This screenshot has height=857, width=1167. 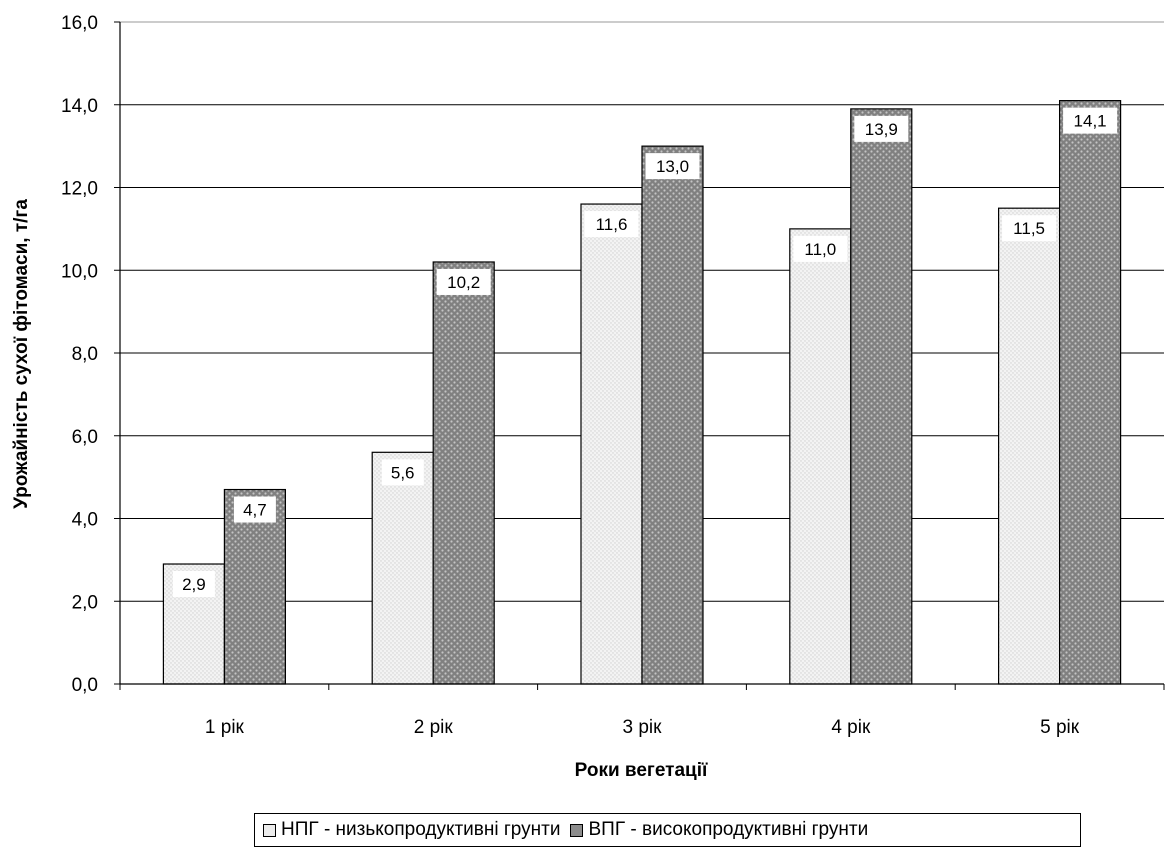 I want to click on data-label: 5,6, so click(x=403, y=472).